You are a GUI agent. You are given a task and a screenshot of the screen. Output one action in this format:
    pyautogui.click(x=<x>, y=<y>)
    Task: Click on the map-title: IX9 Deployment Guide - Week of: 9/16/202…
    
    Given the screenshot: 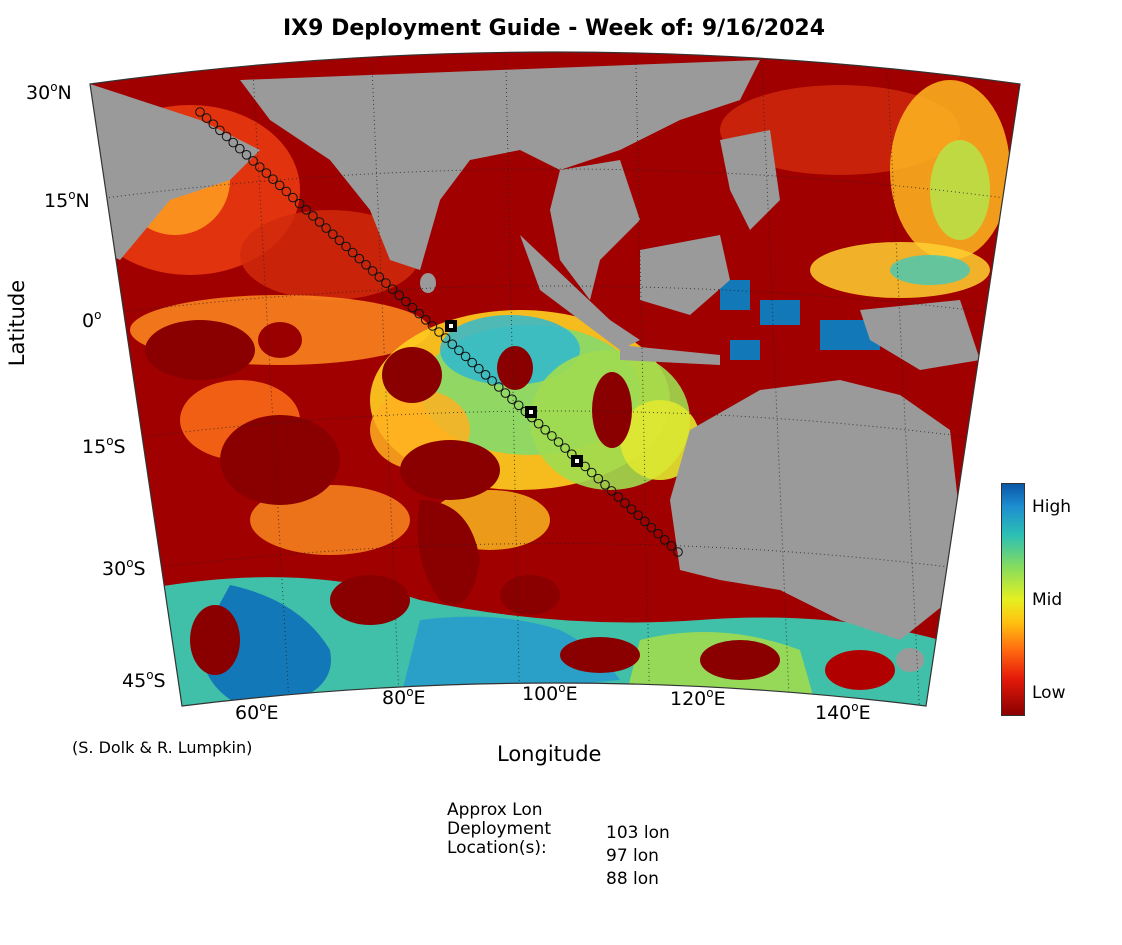 What is the action you would take?
    pyautogui.click(x=554, y=28)
    